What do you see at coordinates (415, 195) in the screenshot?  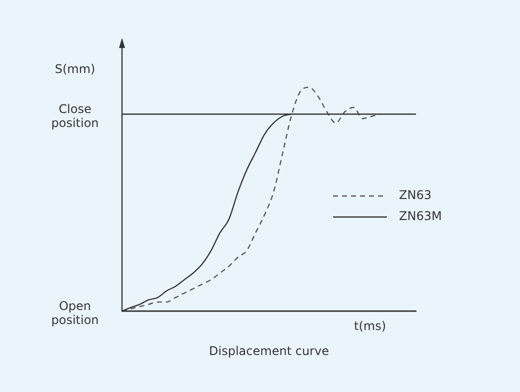 I see `legend-label: ZN63` at bounding box center [415, 195].